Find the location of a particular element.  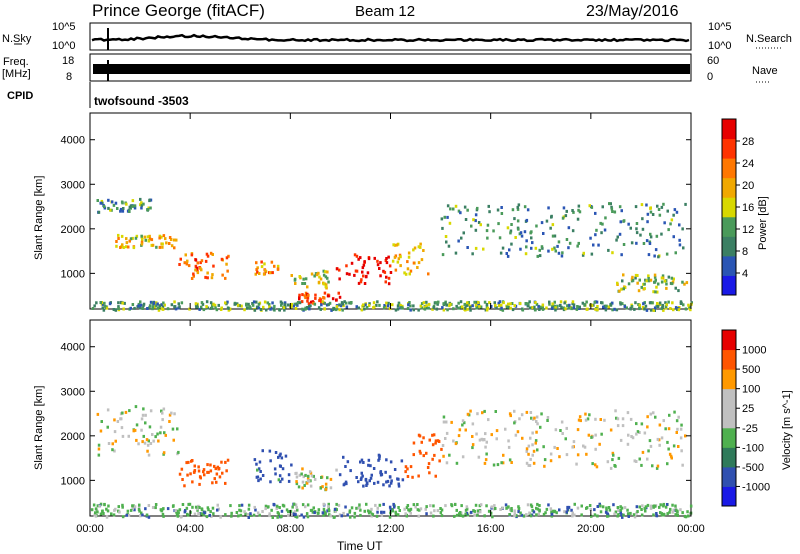

colorbar-frame is located at coordinates (729, 418).